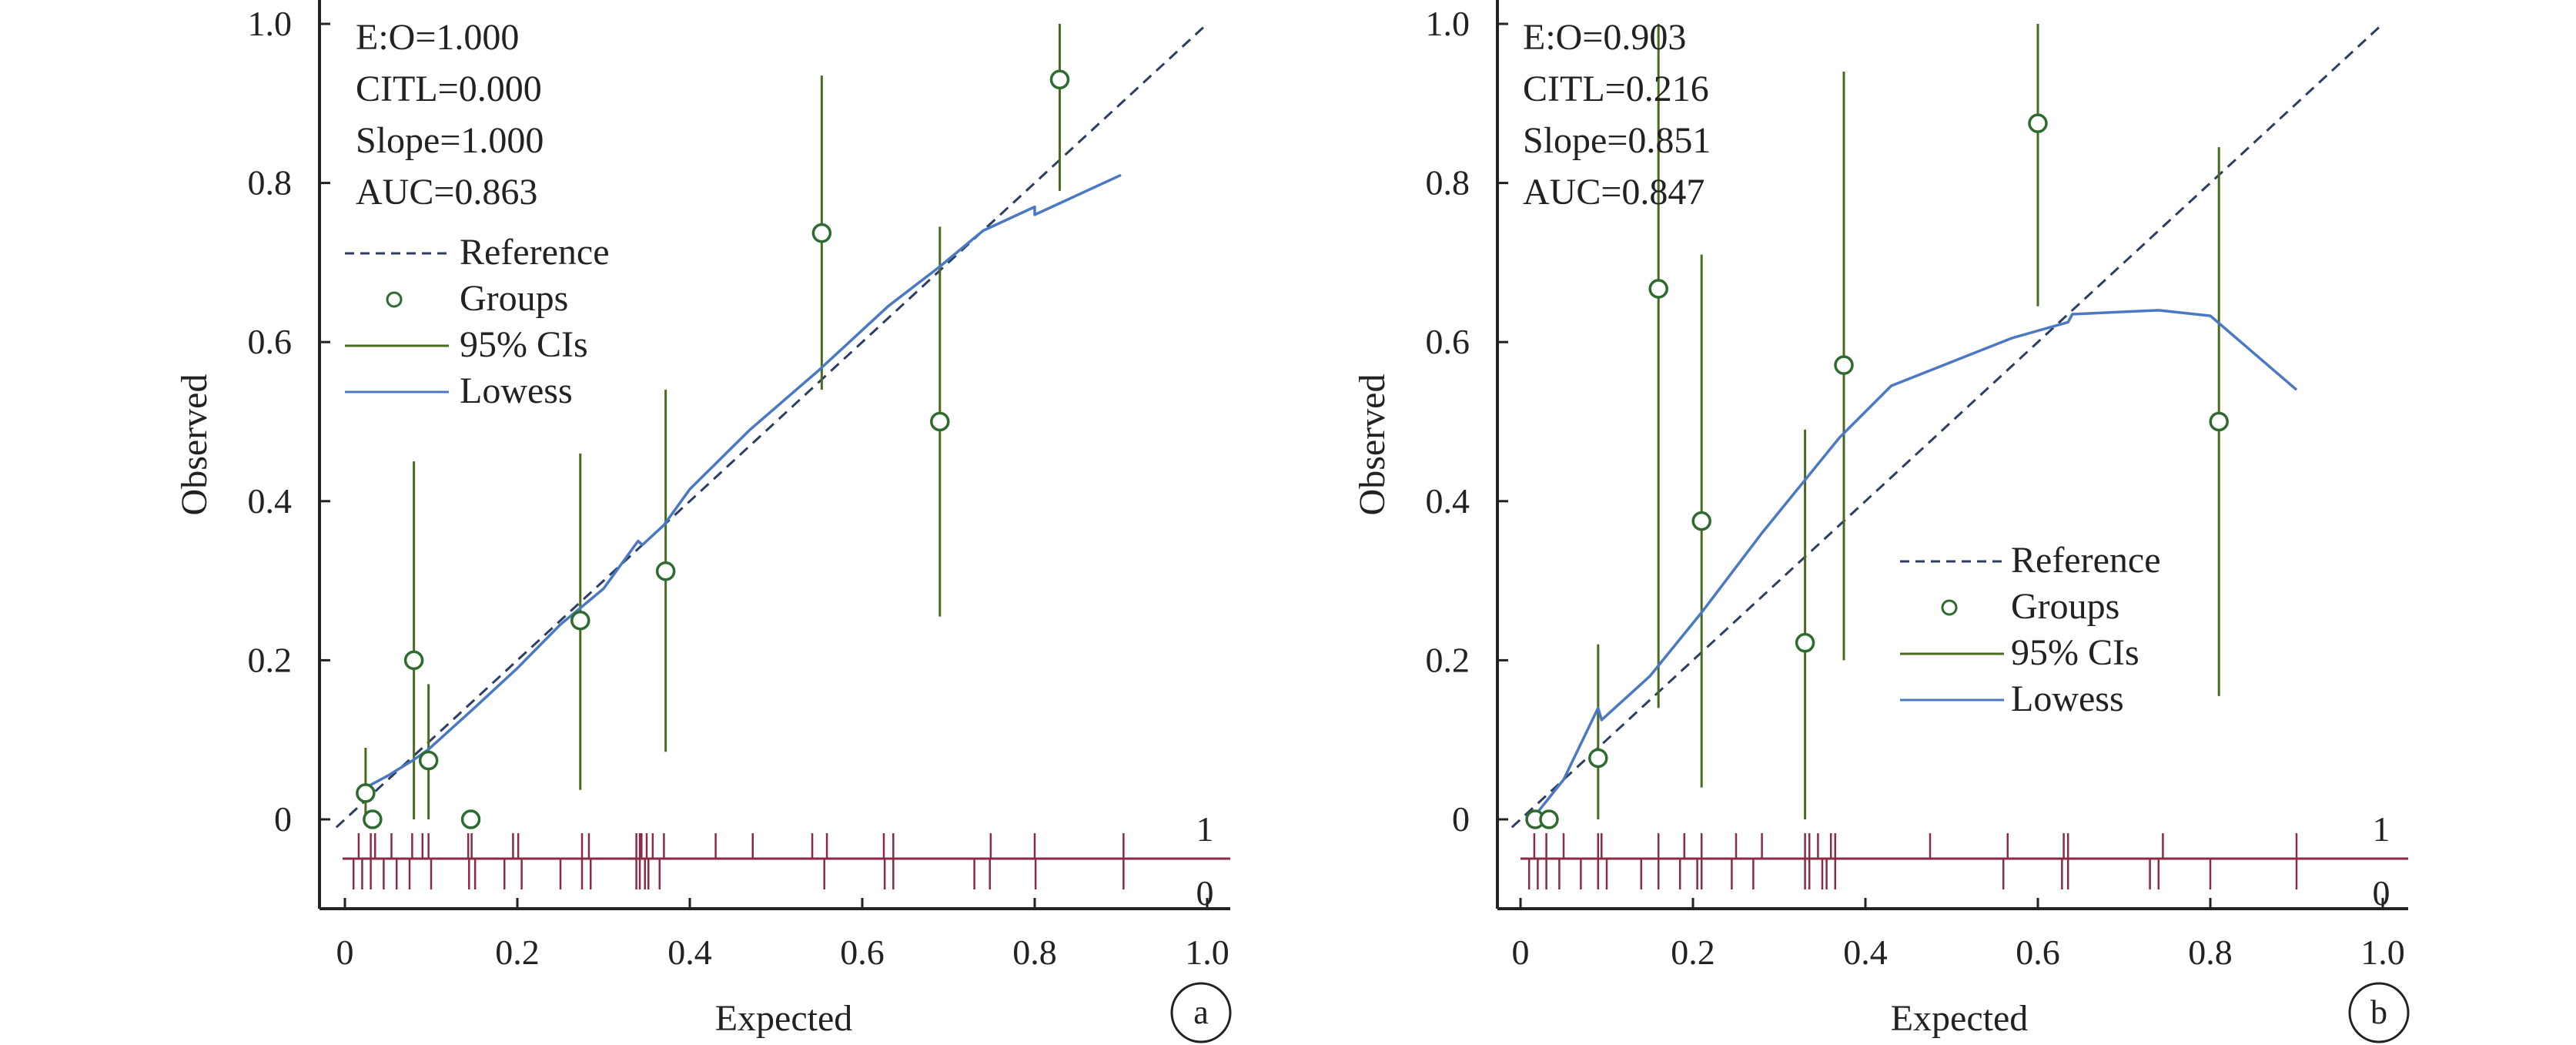 The width and height of the screenshot is (2576, 1045). What do you see at coordinates (450, 140) in the screenshot?
I see `stat-line: Slope=1.000` at bounding box center [450, 140].